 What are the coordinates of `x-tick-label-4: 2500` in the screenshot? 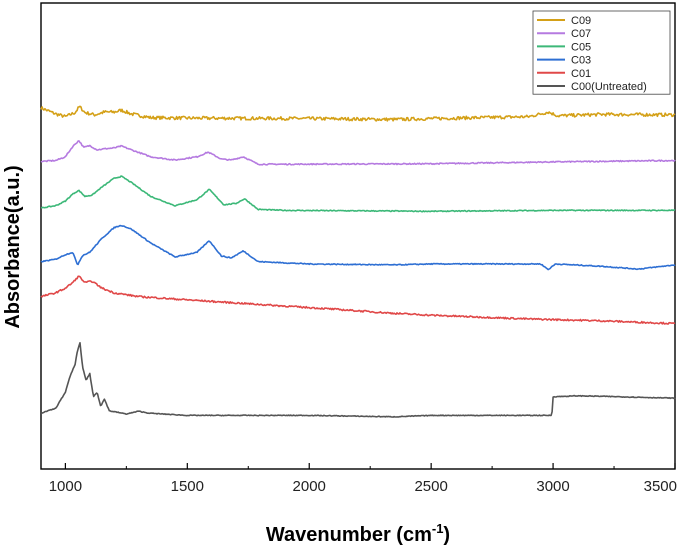 It's located at (430, 486).